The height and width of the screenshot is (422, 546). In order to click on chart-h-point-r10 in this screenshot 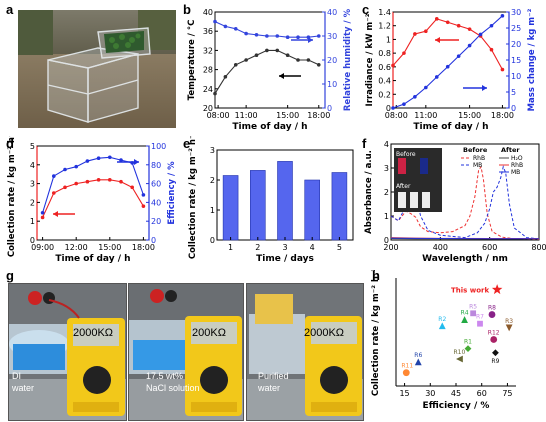, I will do `click(459, 359)`.